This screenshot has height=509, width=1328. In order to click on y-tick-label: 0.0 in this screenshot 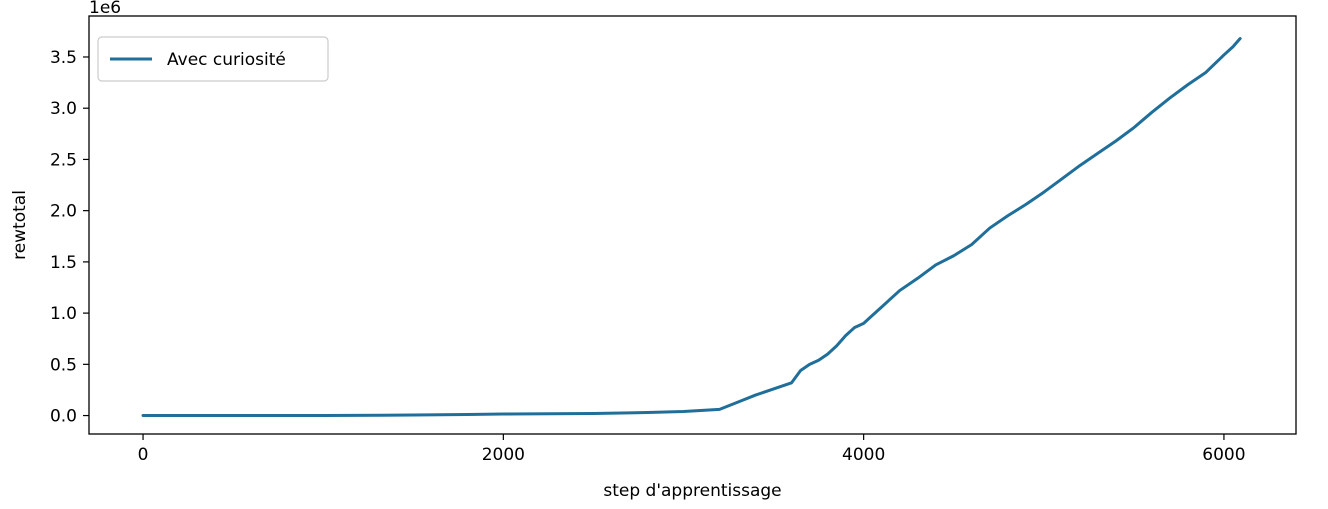, I will do `click(63, 417)`.